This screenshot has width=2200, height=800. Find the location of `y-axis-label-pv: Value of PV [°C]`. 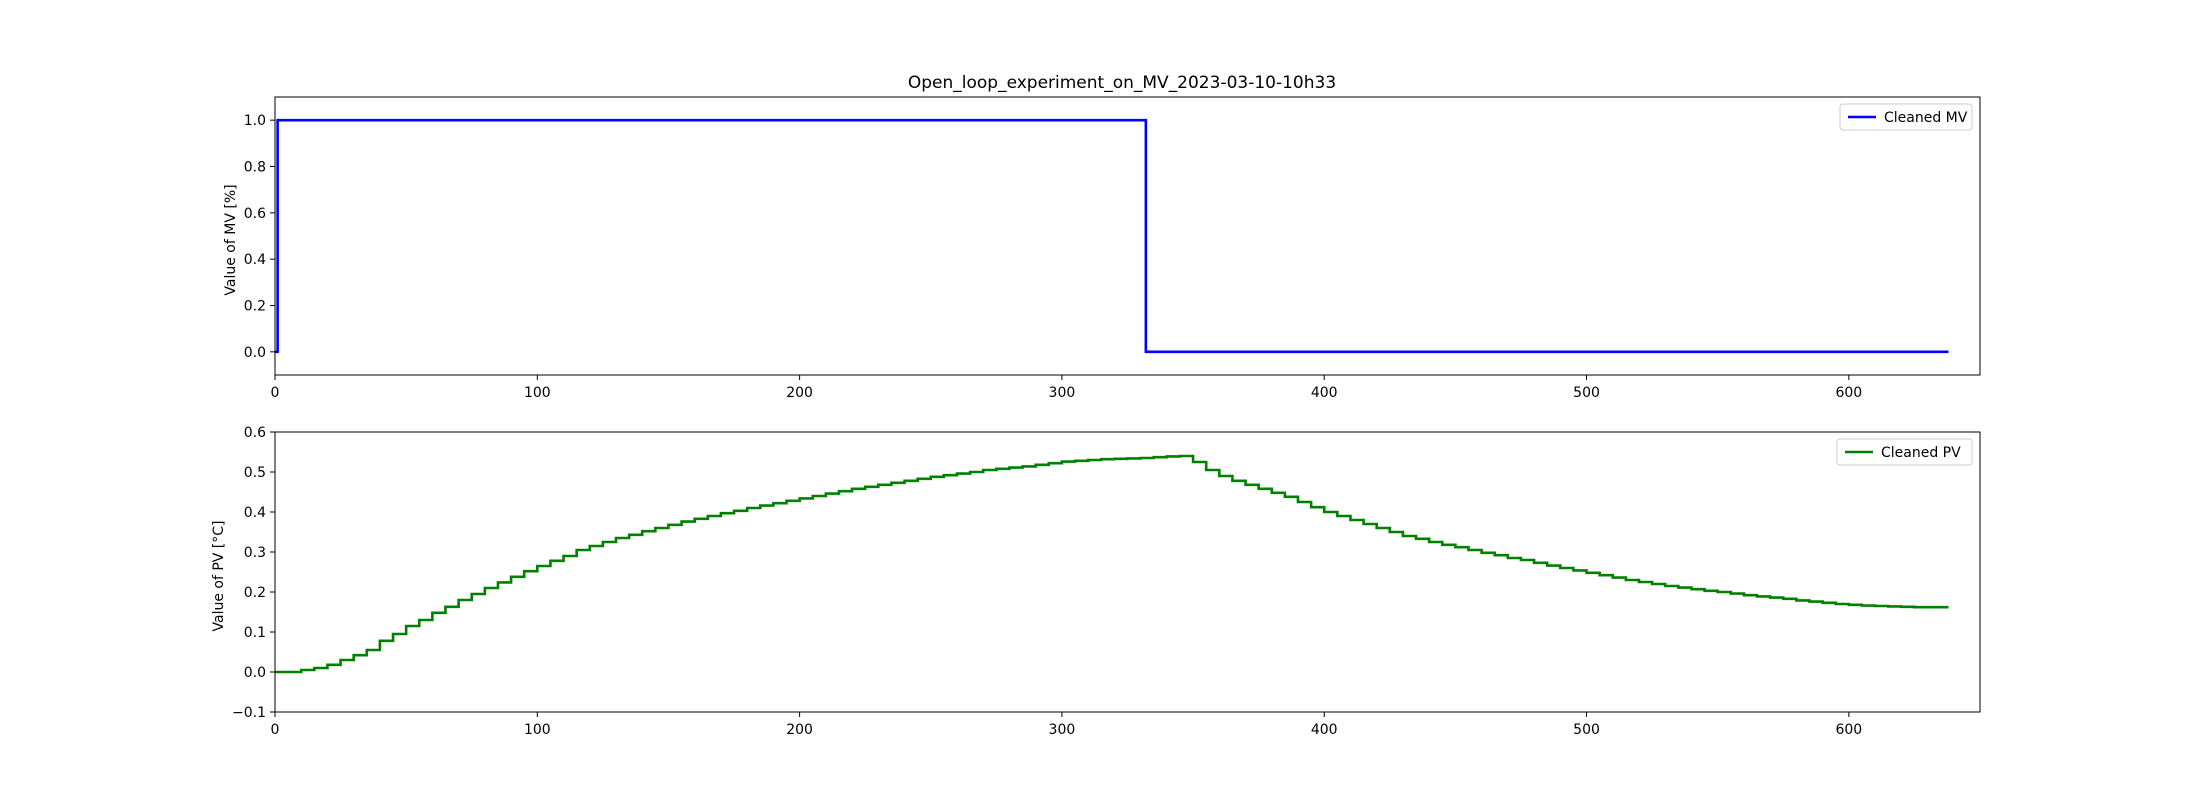

y-axis-label-pv: Value of PV [°C] is located at coordinates (219, 575).